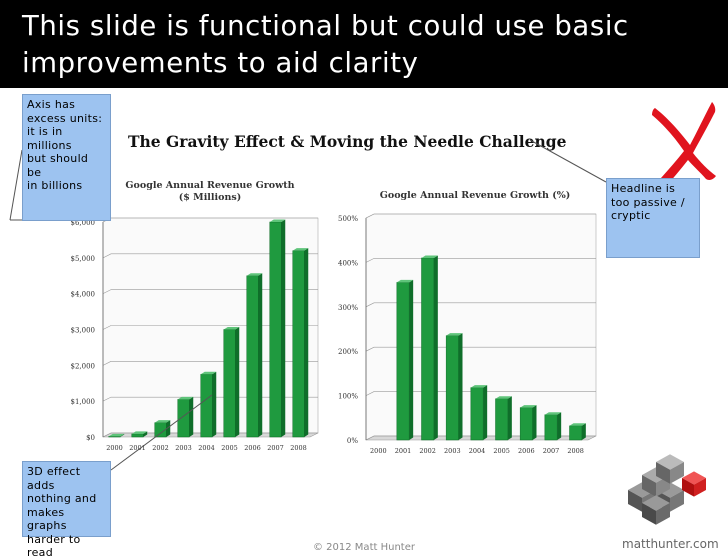 The width and height of the screenshot is (728, 560). What do you see at coordinates (83, 402) in the screenshot?
I see `left-chart-ytick-label: $1,000` at bounding box center [83, 402].